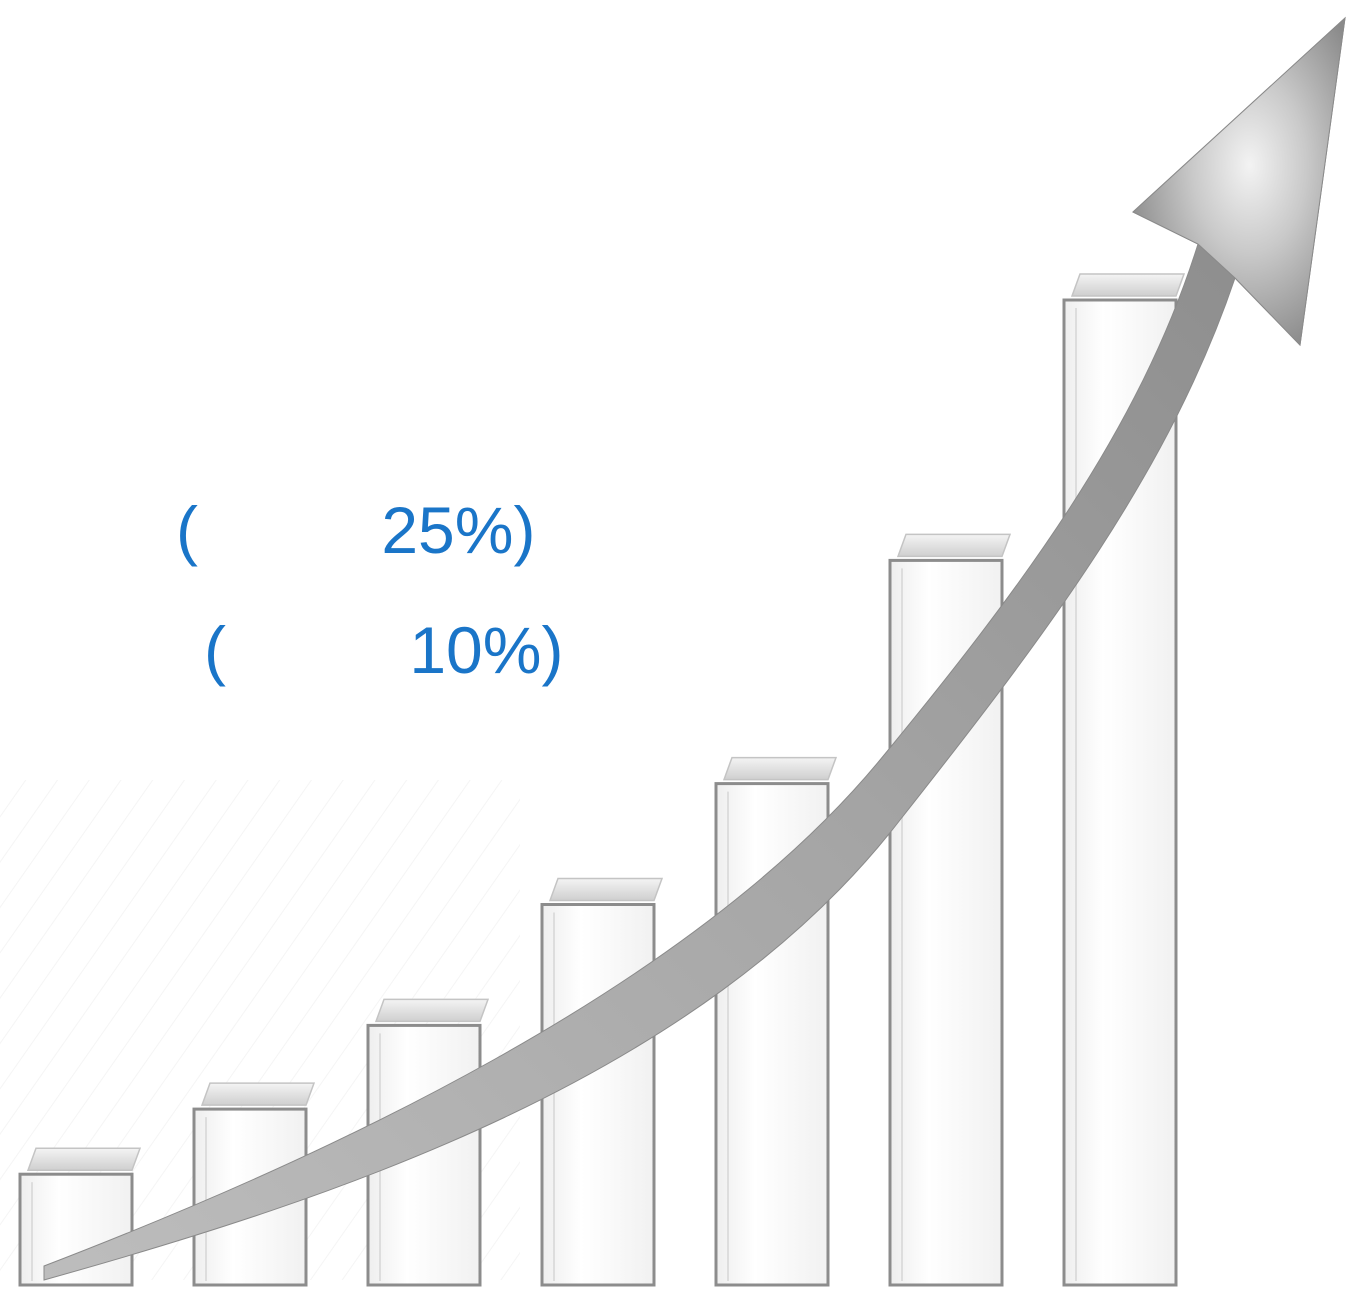  I want to click on bar-5-cap, so click(780, 768).